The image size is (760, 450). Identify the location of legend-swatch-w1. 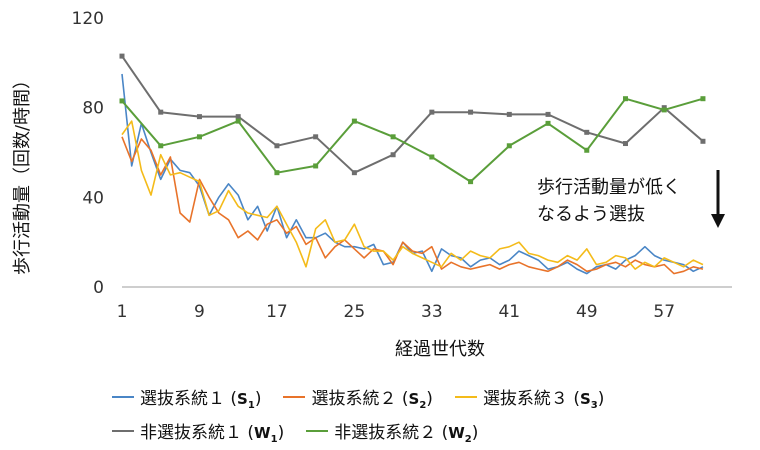
(123, 431).